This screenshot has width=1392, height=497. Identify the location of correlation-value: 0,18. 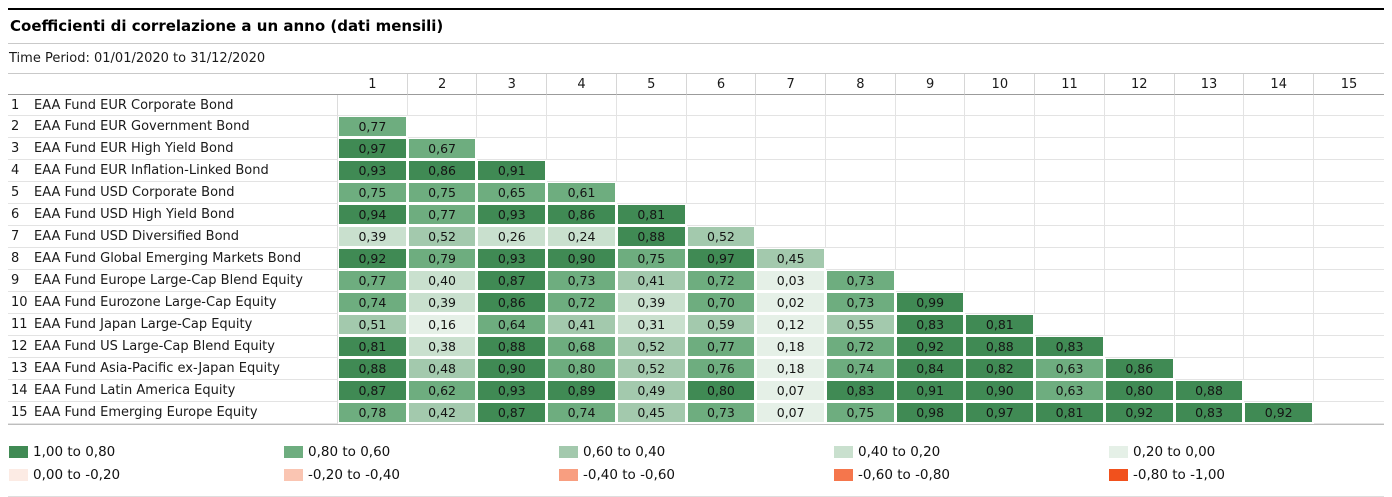
(791, 368).